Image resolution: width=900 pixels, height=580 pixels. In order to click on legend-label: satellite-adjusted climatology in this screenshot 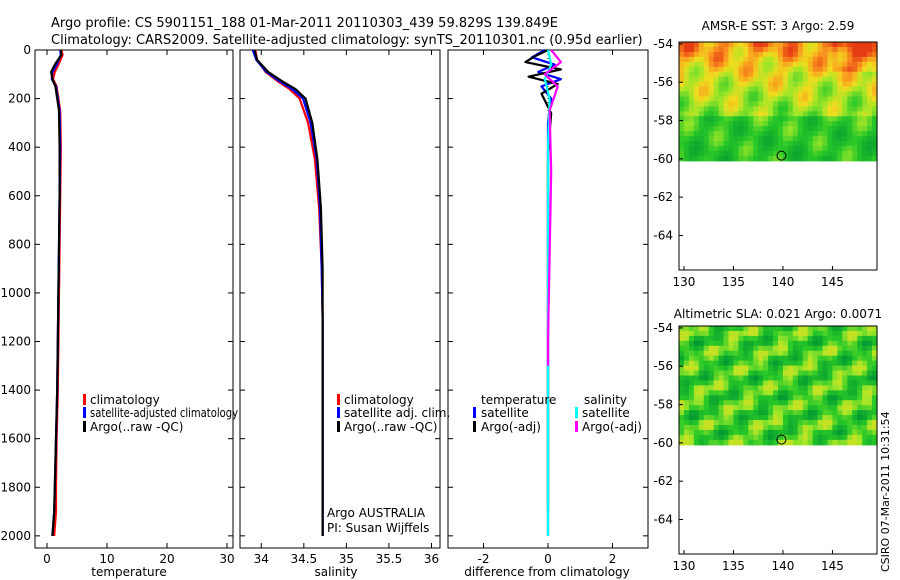, I will do `click(164, 413)`.